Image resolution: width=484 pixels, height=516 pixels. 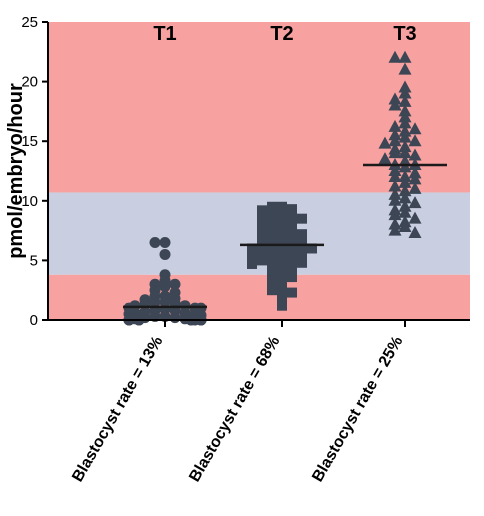 I want to click on y-tick-label: 0, so click(x=34, y=320).